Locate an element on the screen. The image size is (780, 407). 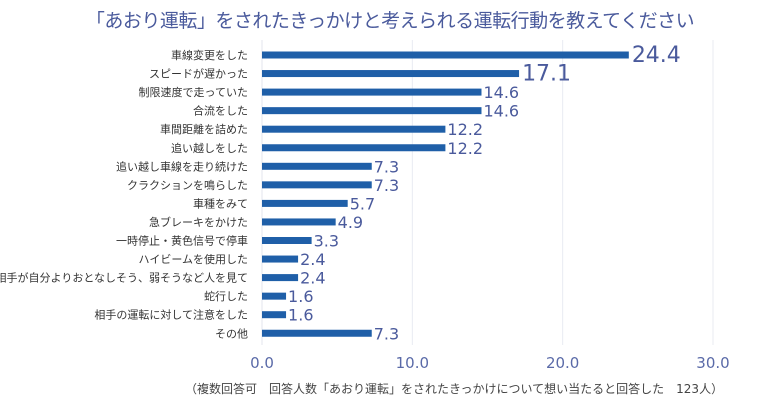
category-label: クラクションを鳴らした is located at coordinates (187, 185).